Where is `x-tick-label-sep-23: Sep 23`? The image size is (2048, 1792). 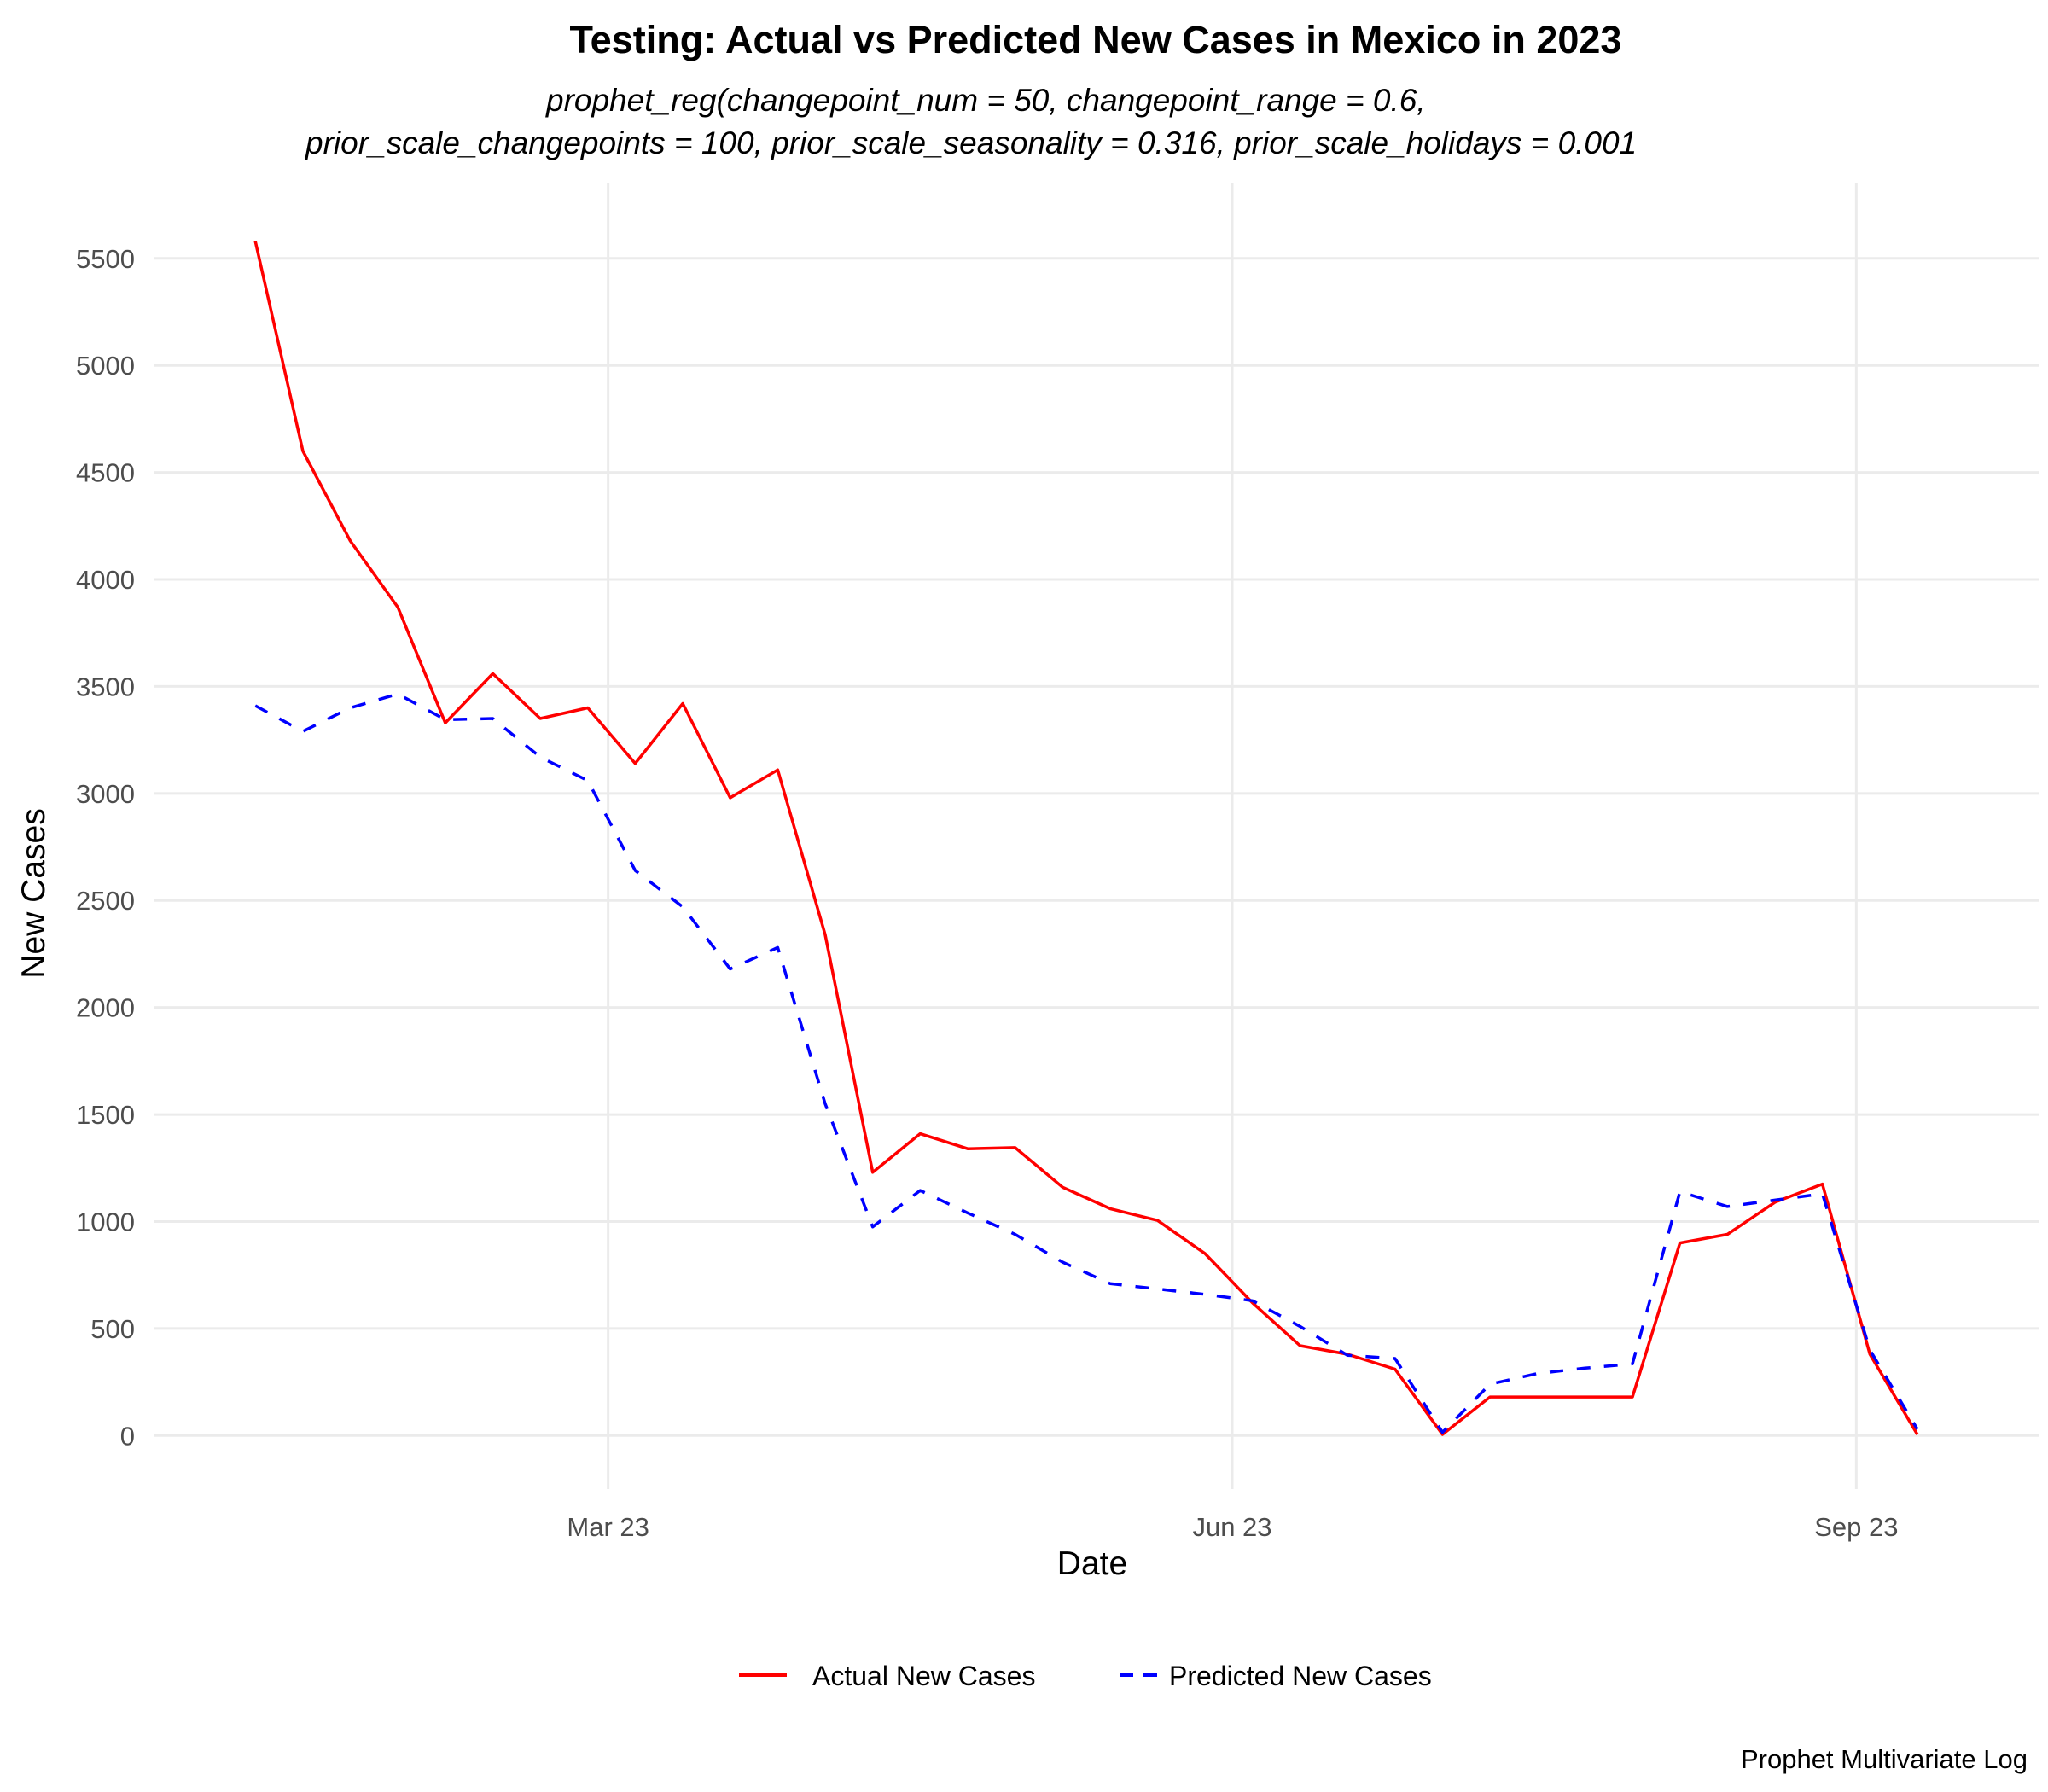
x-tick-label-sep-23: Sep 23 is located at coordinates (1856, 1527).